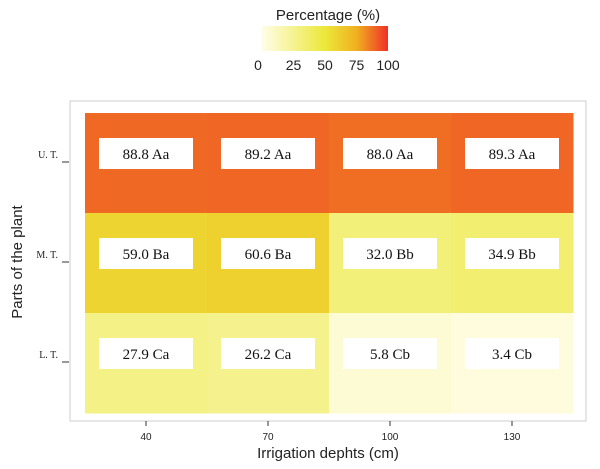  I want to click on cell-label: 60.6 Ba, so click(268, 255).